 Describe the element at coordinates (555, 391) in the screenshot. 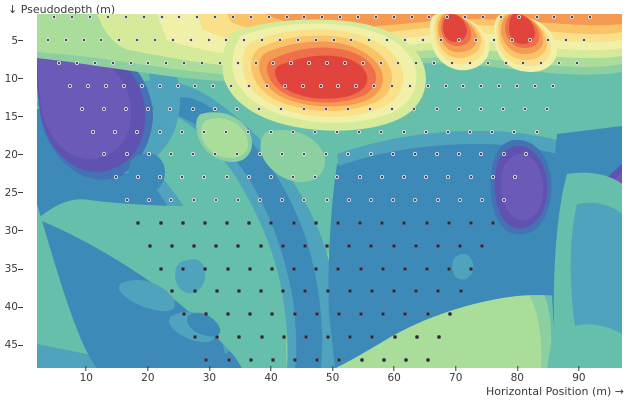

I see `x-axis-title: Horizontal Position (m) →` at that location.